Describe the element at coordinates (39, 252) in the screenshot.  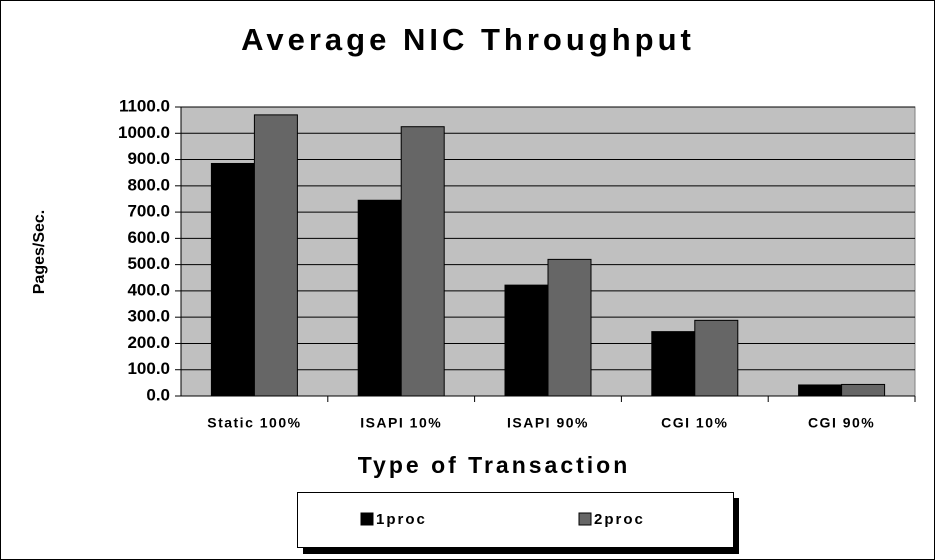
I see `y-axis-label: Pages/Sec.` at that location.